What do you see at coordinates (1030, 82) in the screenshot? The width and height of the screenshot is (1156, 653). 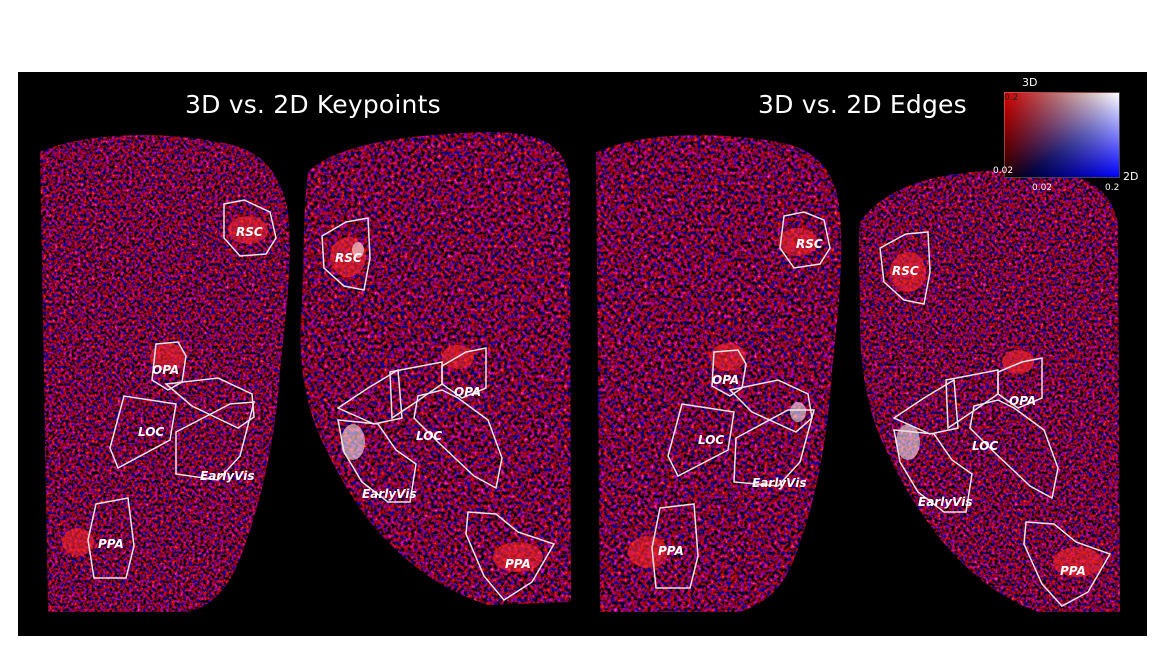 I see `legend-y-axis-label: 3D` at bounding box center [1030, 82].